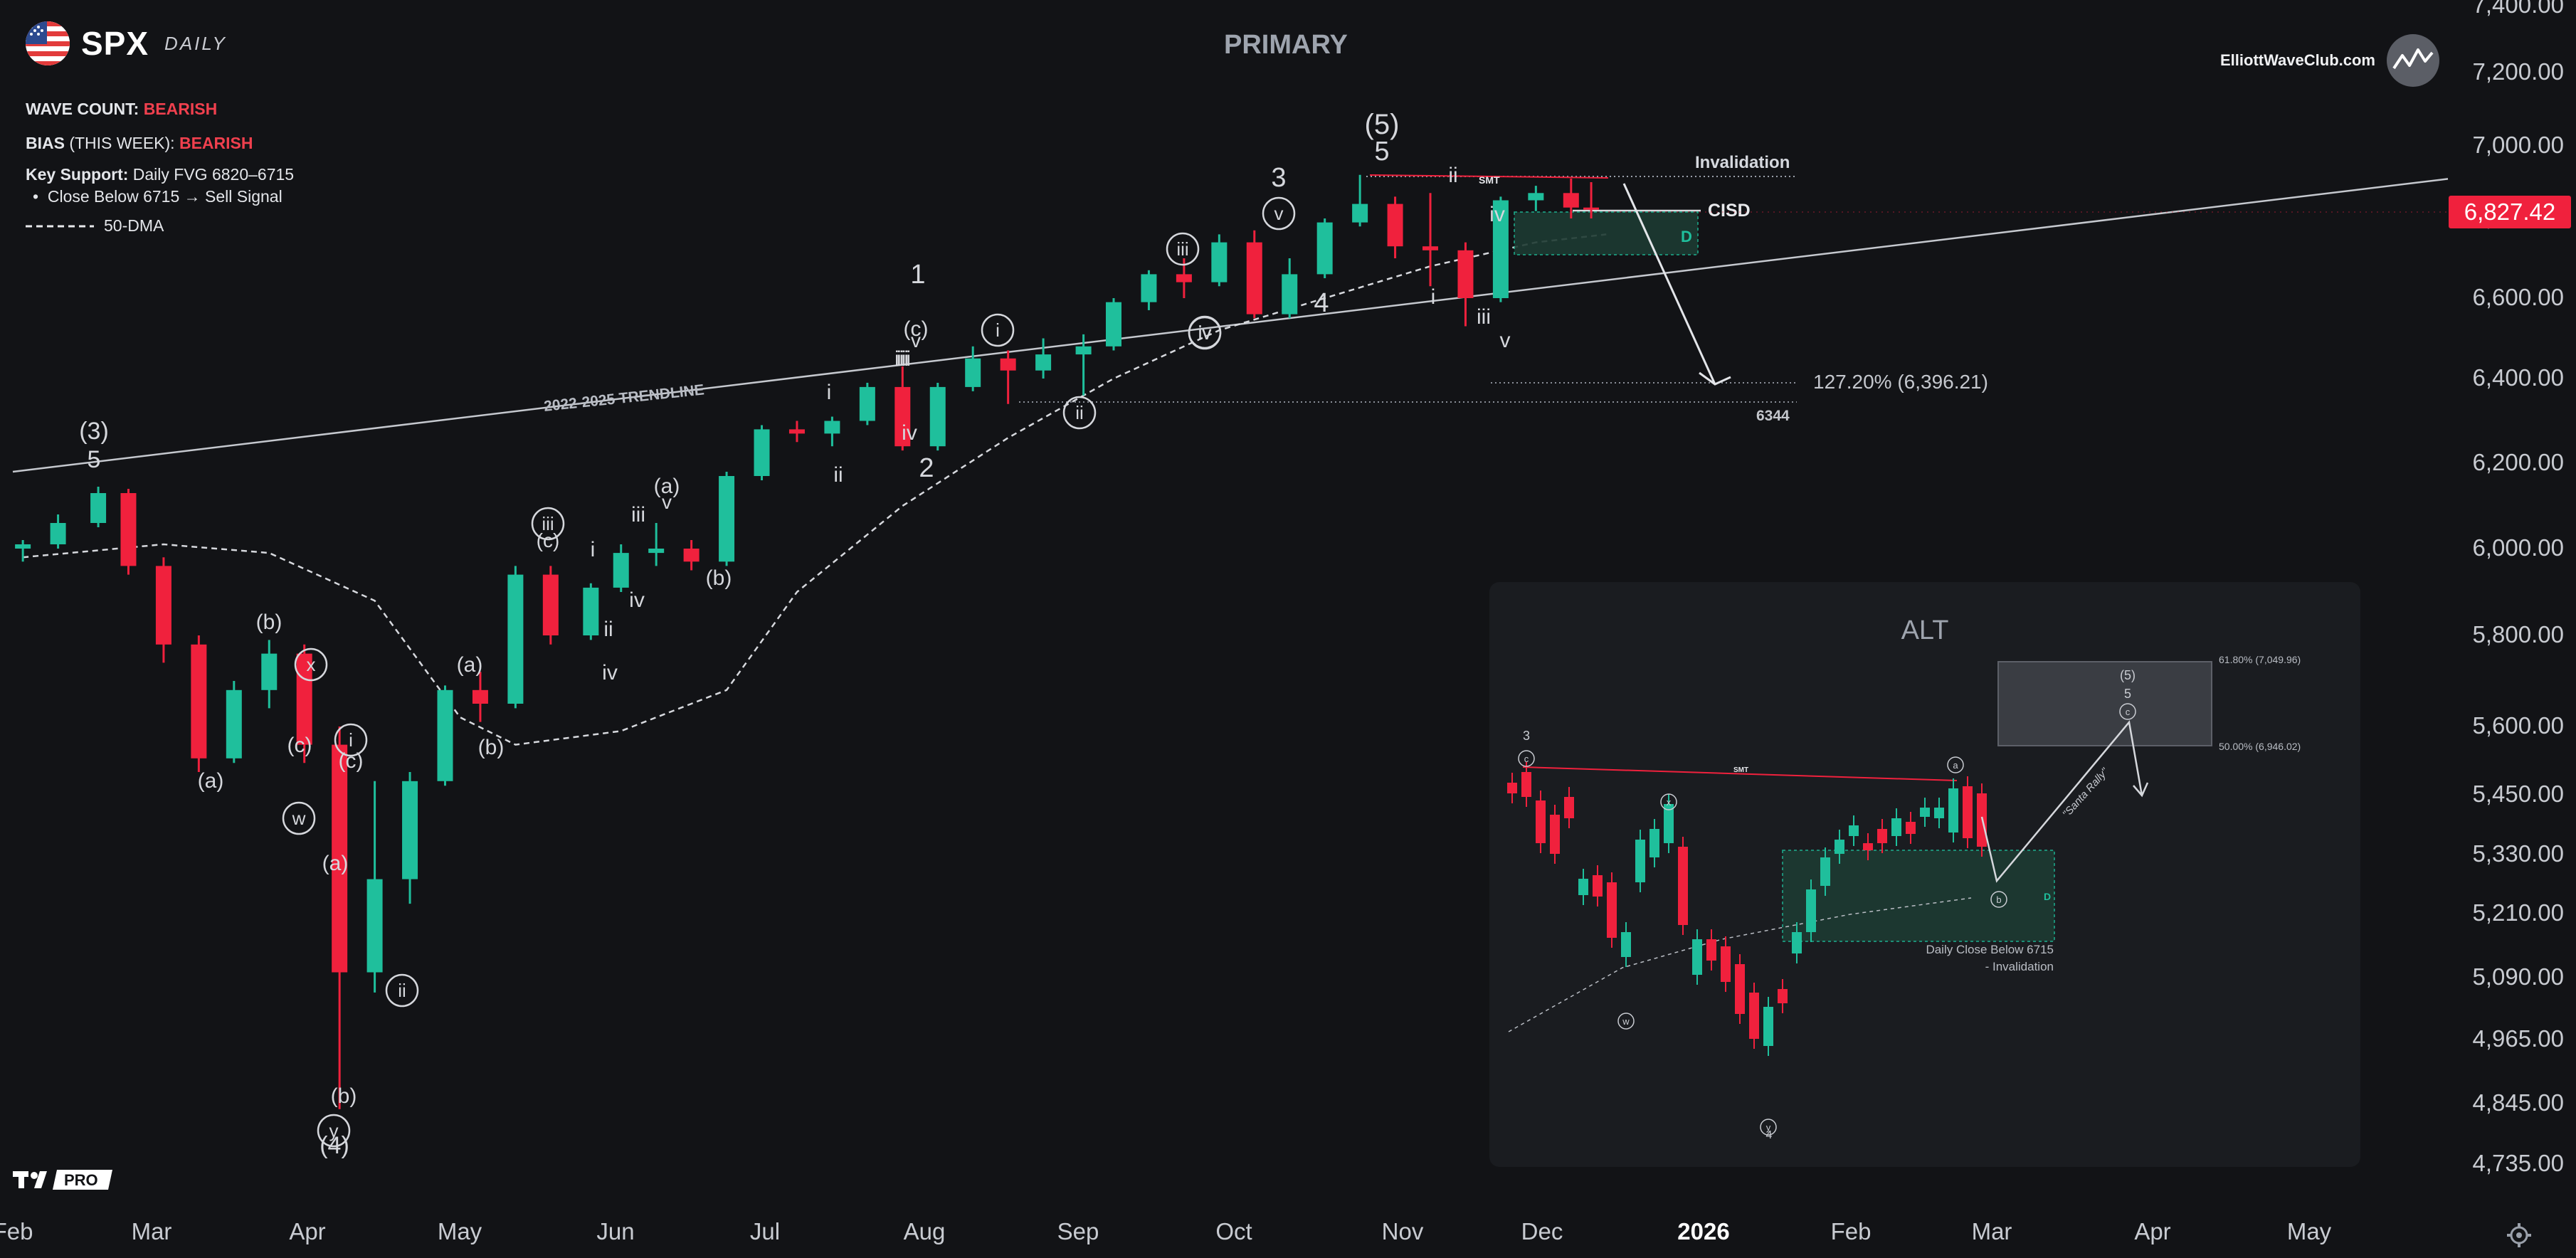  Describe the element at coordinates (158, 197) in the screenshot. I see `support-bullet: • Close Below 6715 → Sell Signal` at that location.